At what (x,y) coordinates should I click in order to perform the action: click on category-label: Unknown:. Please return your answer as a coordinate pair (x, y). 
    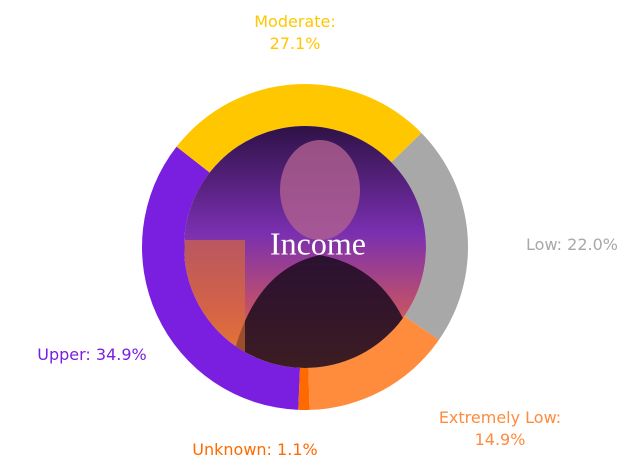
    Looking at the image, I should click on (232, 449).